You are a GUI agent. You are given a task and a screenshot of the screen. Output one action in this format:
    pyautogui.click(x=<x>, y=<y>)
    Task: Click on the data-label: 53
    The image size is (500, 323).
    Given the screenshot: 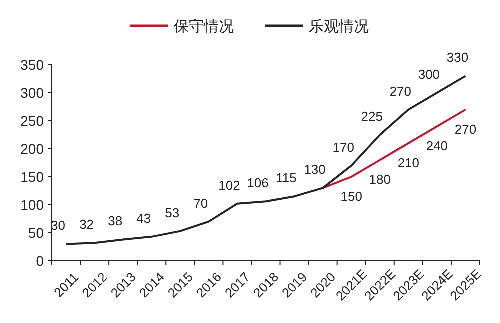 What is the action you would take?
    pyautogui.click(x=172, y=212)
    